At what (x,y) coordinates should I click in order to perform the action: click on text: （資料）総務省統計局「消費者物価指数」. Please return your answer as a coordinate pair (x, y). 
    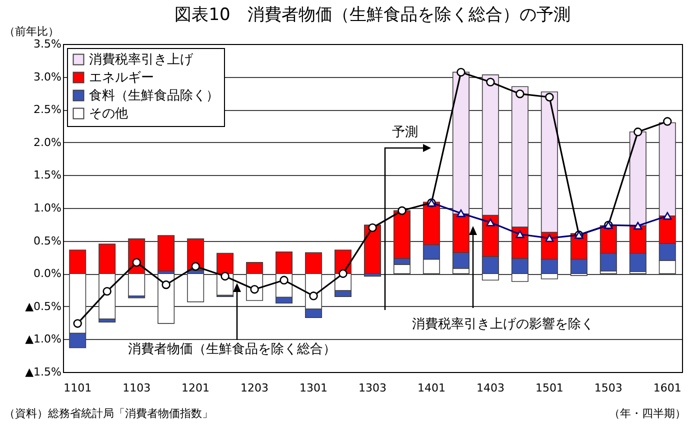
    Looking at the image, I should click on (108, 413).